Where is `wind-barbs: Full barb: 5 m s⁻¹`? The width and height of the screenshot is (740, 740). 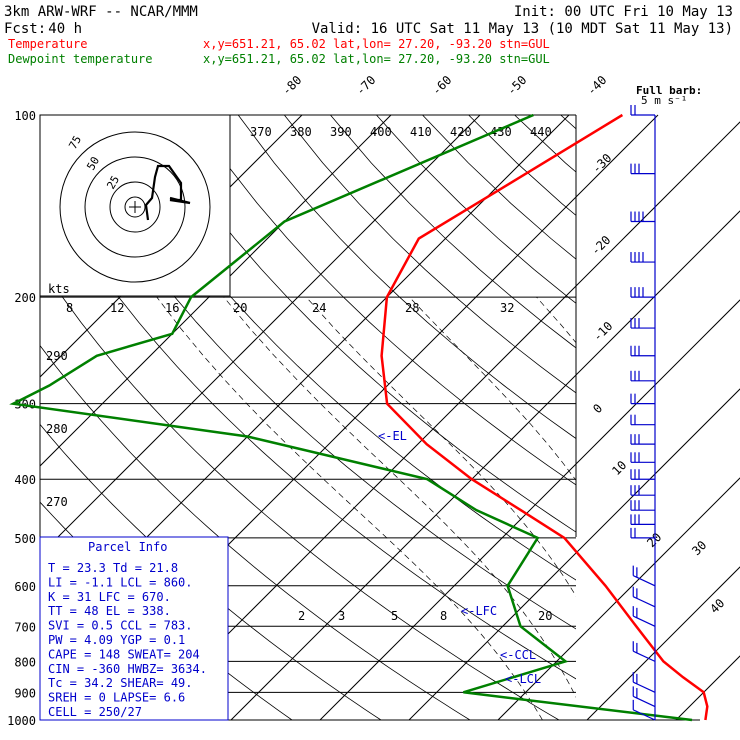 wind-barbs: Full barb: 5 m s⁻¹ is located at coordinates (666, 402).